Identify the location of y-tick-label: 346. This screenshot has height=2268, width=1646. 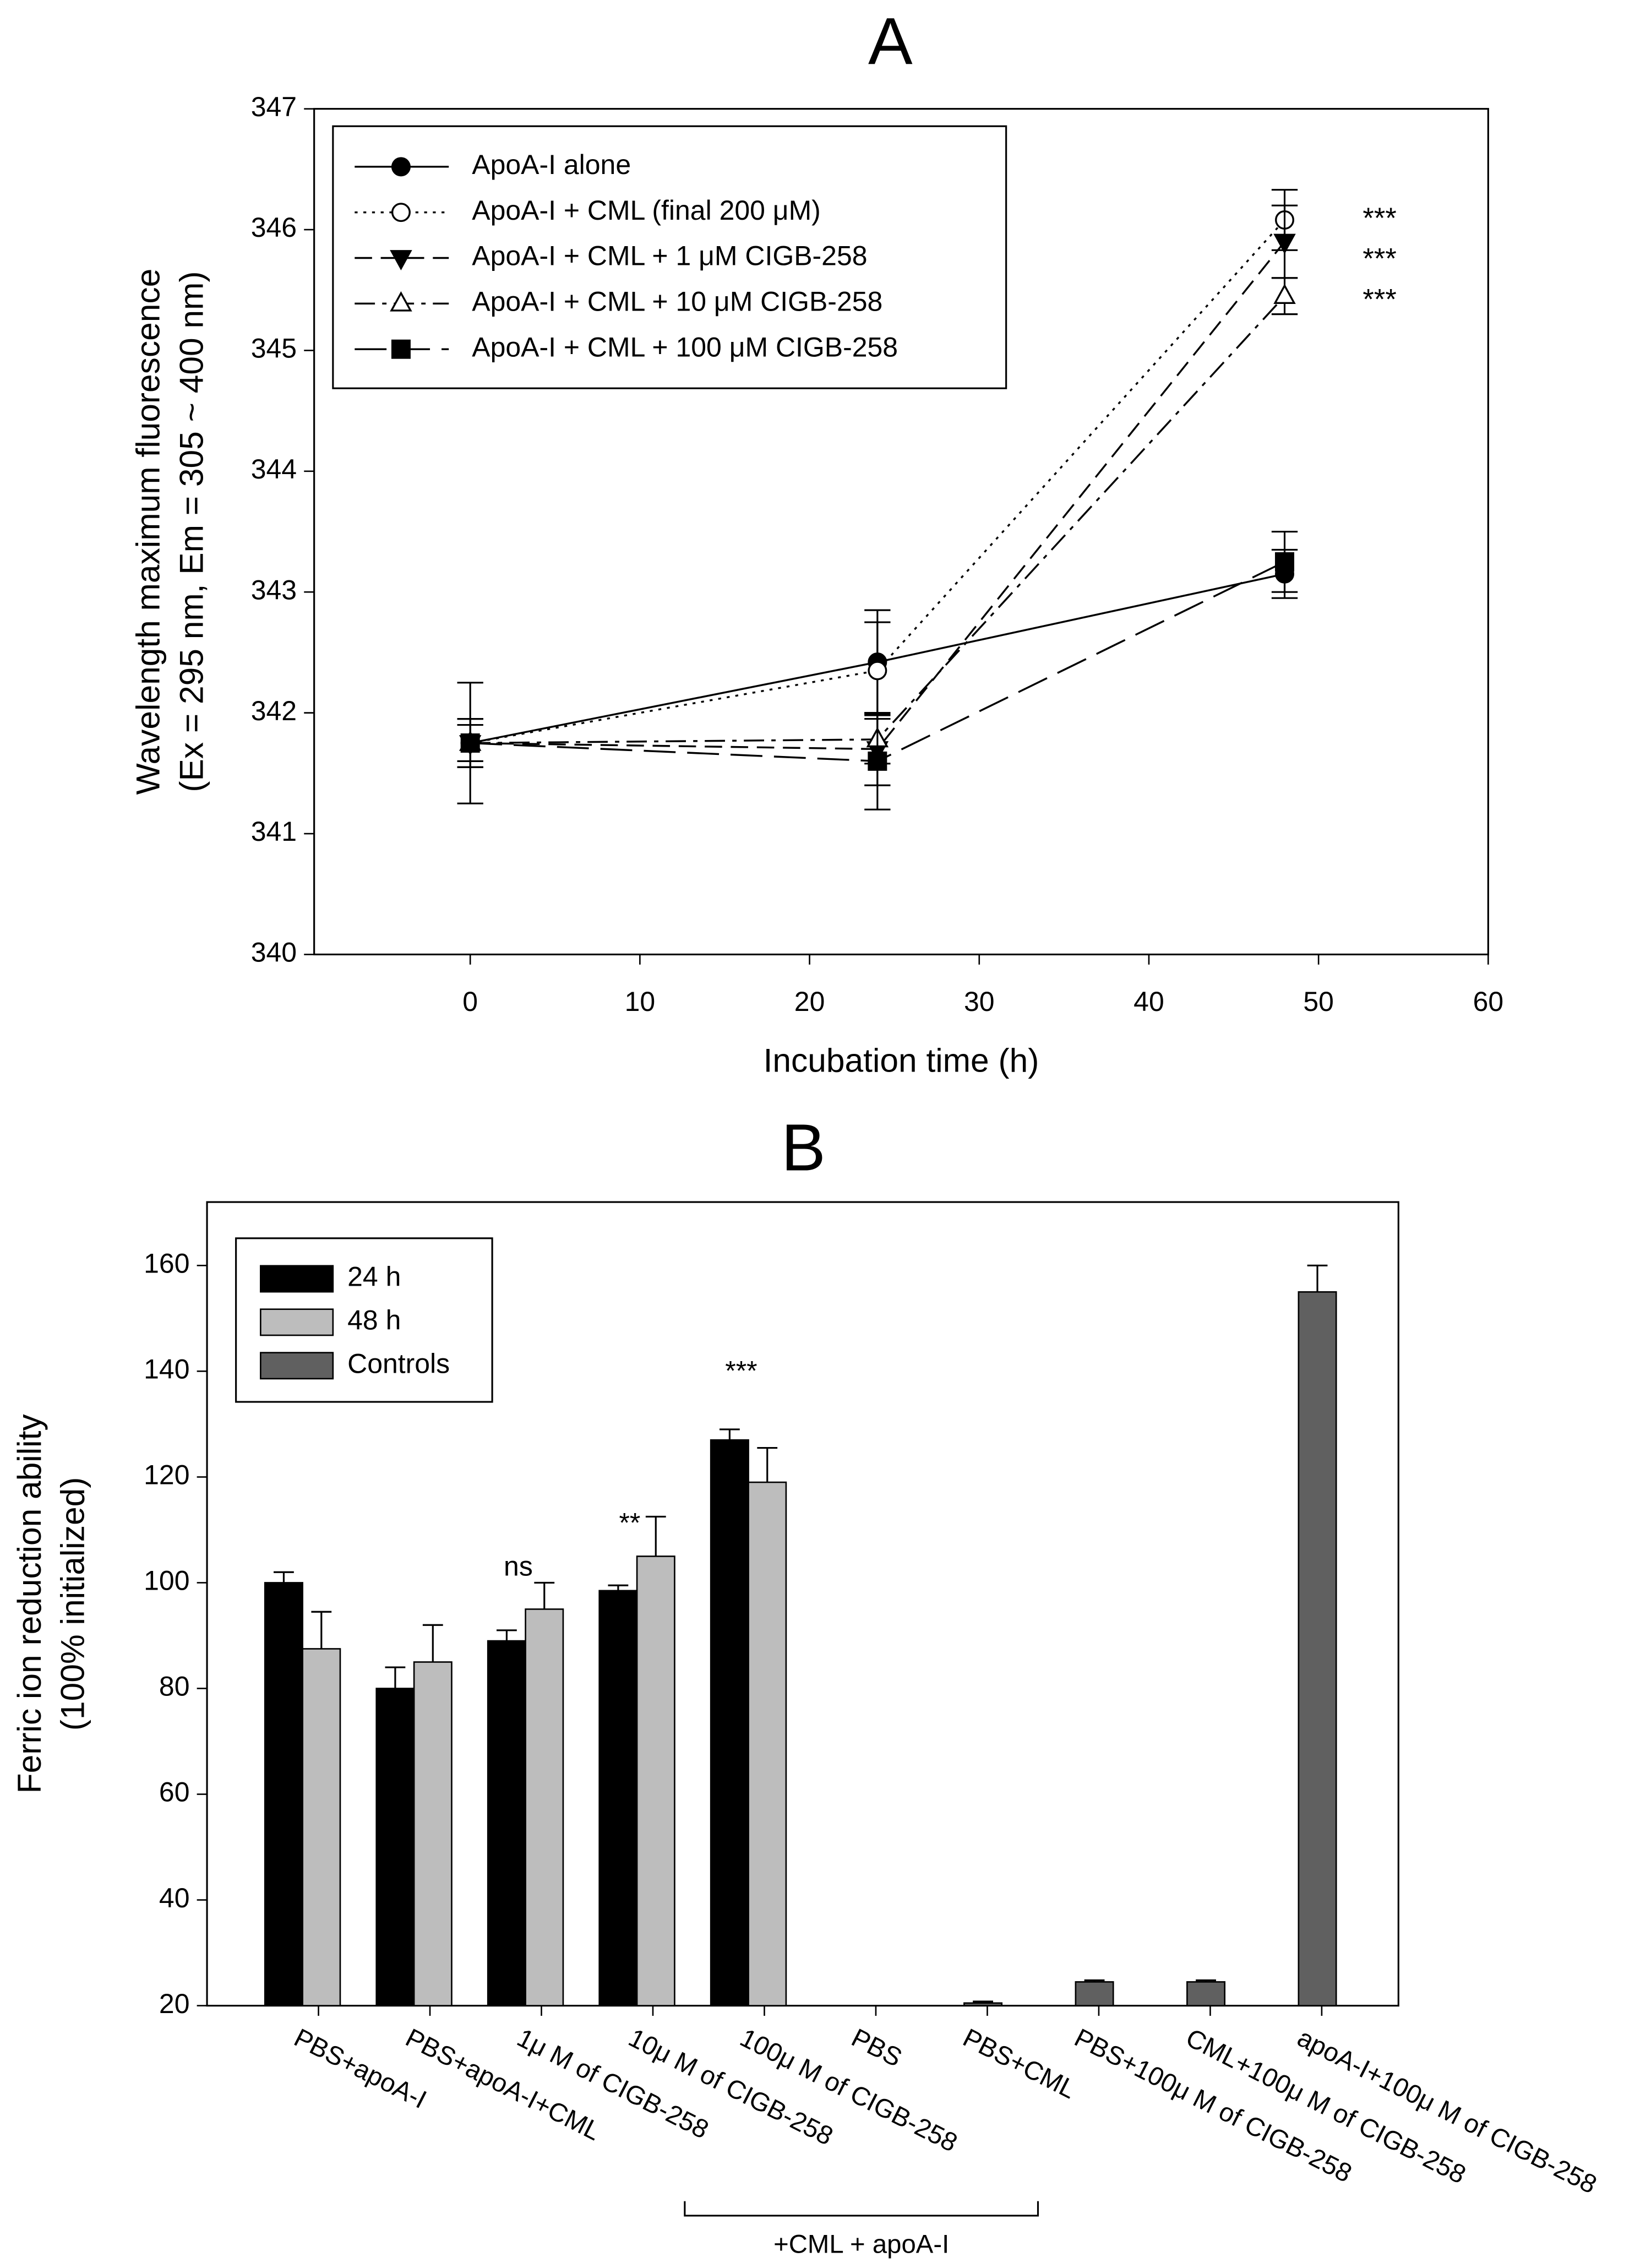
(274, 227).